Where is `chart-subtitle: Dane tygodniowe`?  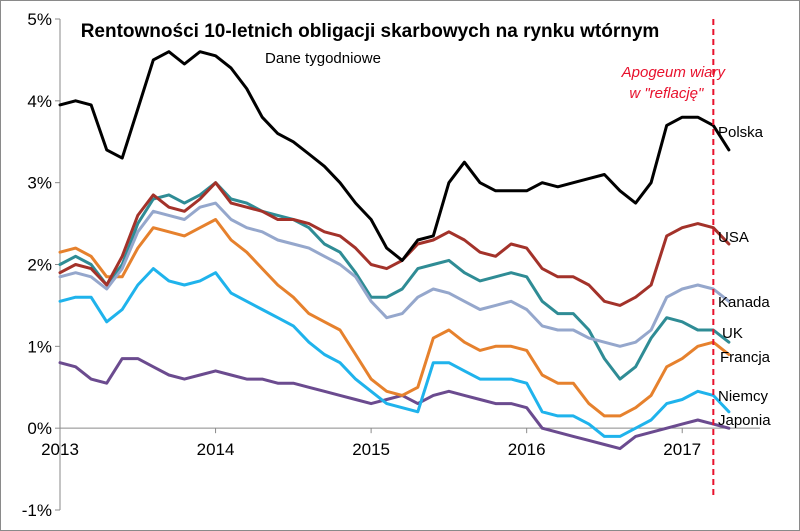 chart-subtitle: Dane tygodniowe is located at coordinates (323, 58).